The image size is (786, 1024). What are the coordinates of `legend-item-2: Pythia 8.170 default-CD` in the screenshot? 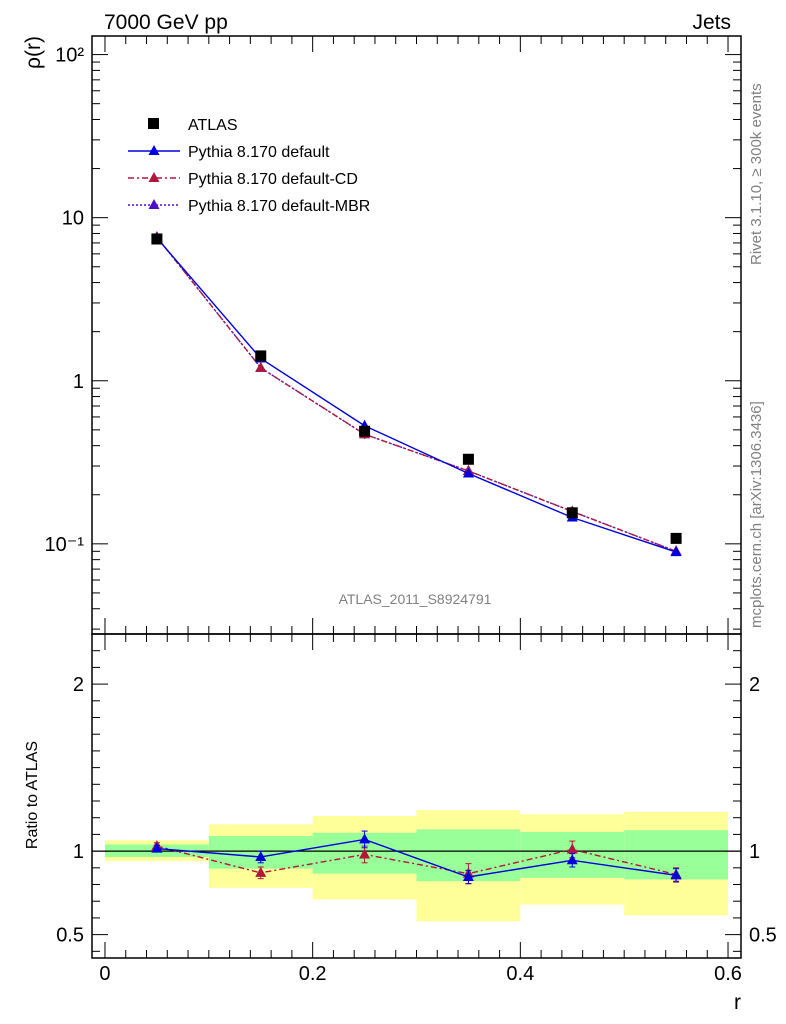 It's located at (243, 179).